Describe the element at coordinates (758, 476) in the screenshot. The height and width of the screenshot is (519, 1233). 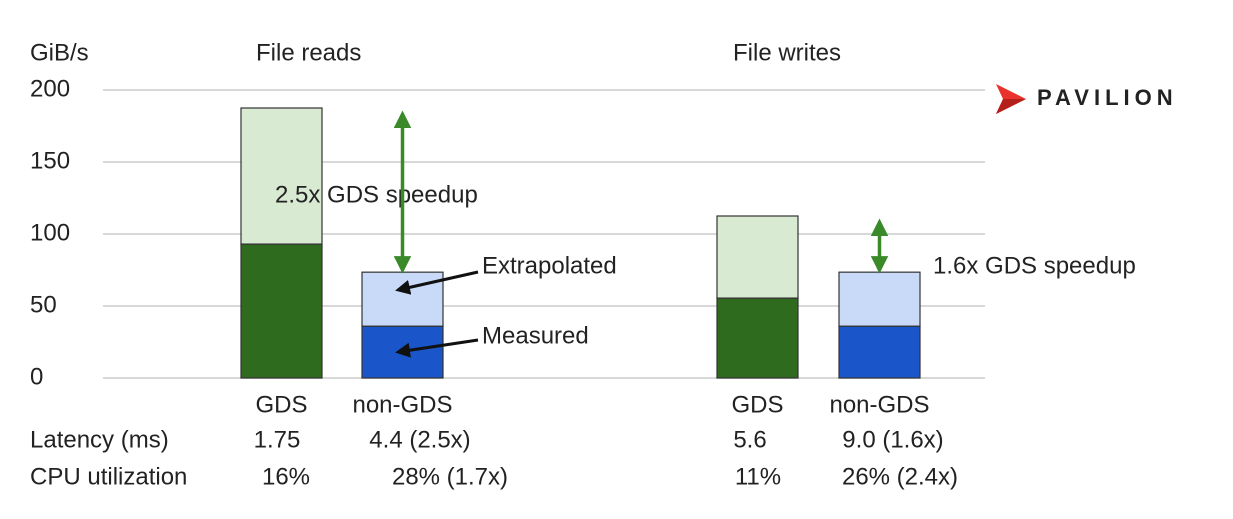
I see `table-cell: 11%` at that location.